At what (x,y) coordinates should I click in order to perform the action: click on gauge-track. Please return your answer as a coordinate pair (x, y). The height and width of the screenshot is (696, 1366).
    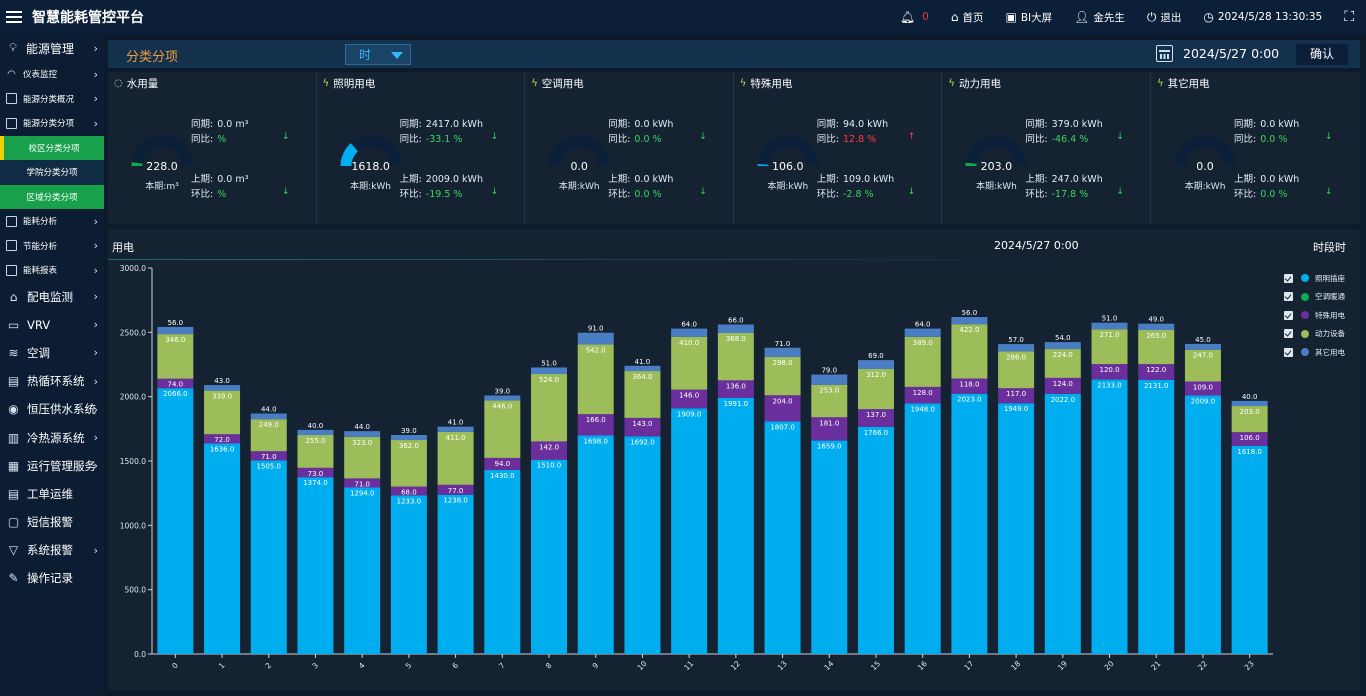
    Looking at the image, I should click on (996, 151).